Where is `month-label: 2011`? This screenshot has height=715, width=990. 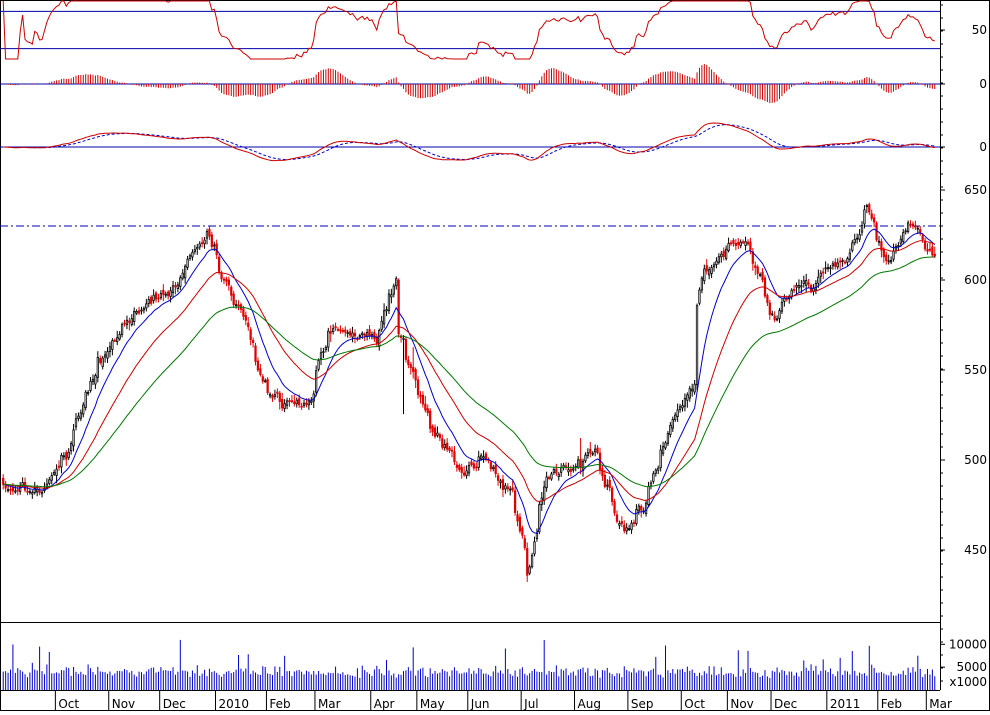 month-label: 2011 is located at coordinates (845, 704).